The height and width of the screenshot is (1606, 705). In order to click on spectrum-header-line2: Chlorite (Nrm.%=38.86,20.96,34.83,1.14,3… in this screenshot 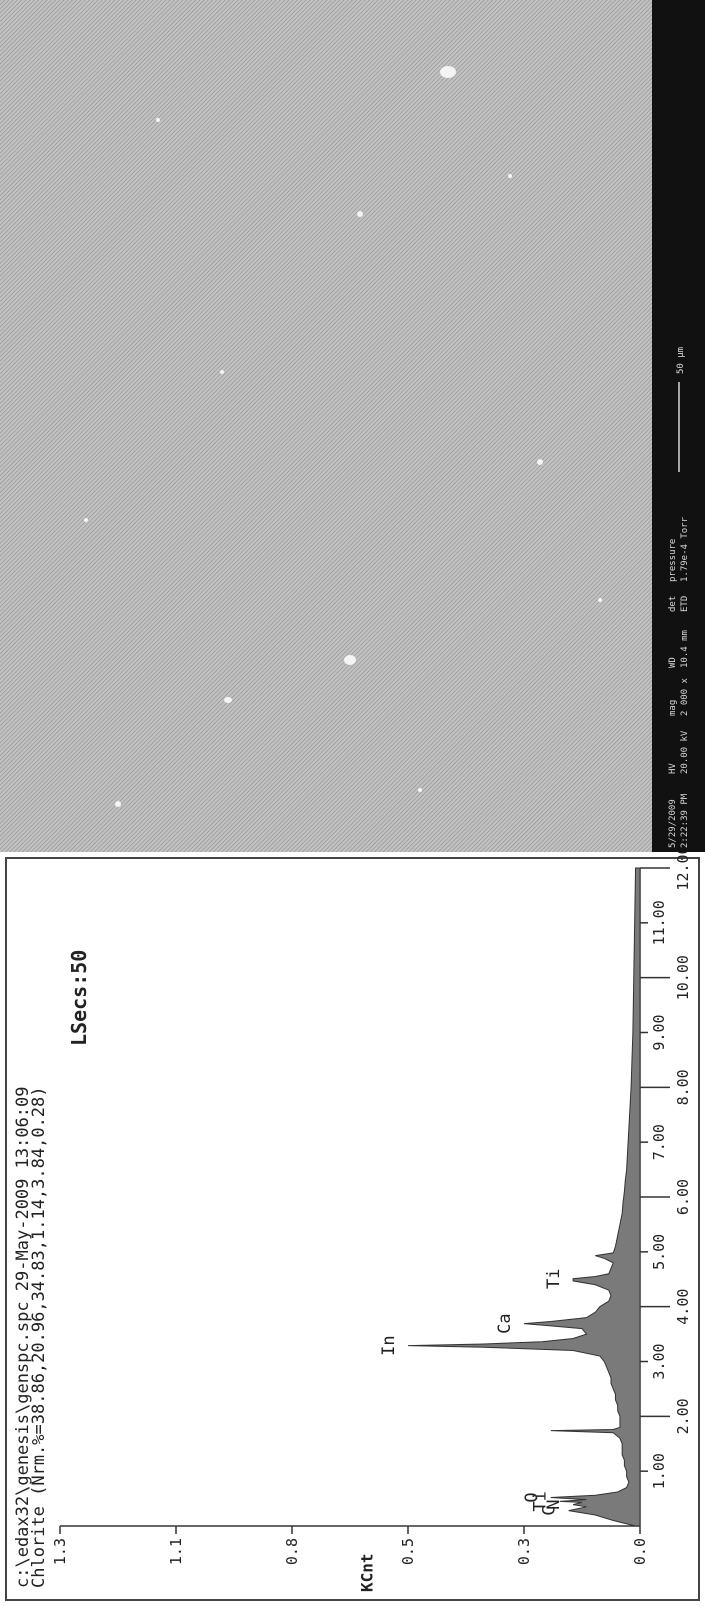, I will do `click(39, 1337)`.